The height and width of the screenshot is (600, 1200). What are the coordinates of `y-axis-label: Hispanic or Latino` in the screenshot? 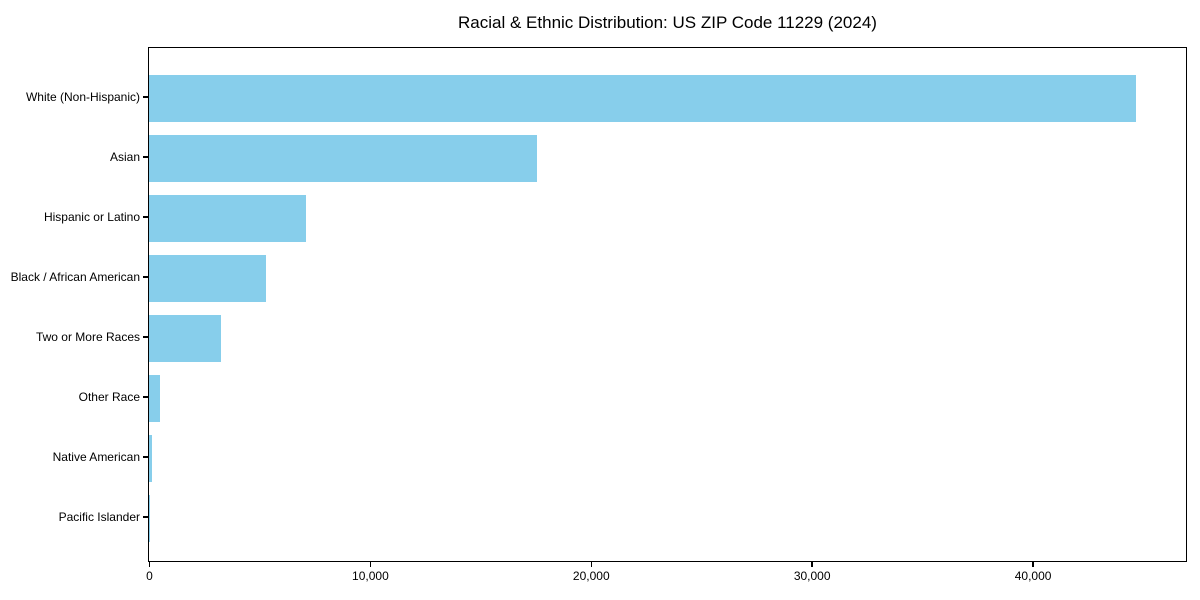 It's located at (91, 217).